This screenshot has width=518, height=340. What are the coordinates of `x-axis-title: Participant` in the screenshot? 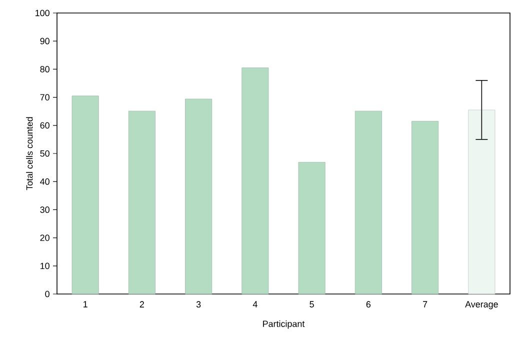 It's located at (284, 324).